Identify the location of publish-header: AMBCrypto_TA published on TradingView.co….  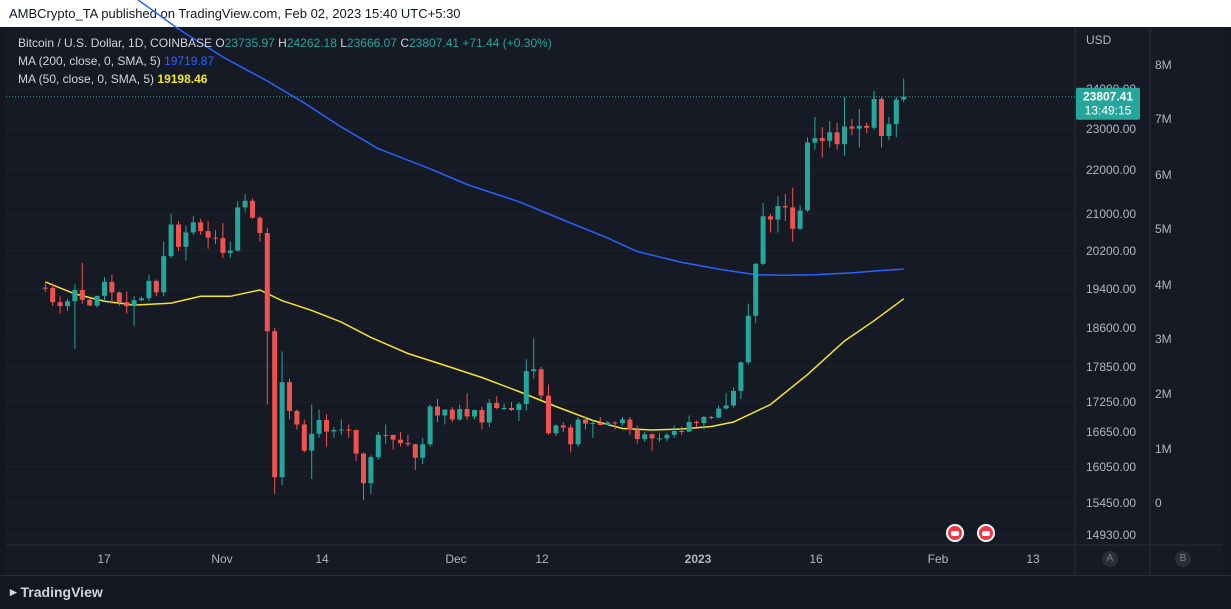
(615, 13).